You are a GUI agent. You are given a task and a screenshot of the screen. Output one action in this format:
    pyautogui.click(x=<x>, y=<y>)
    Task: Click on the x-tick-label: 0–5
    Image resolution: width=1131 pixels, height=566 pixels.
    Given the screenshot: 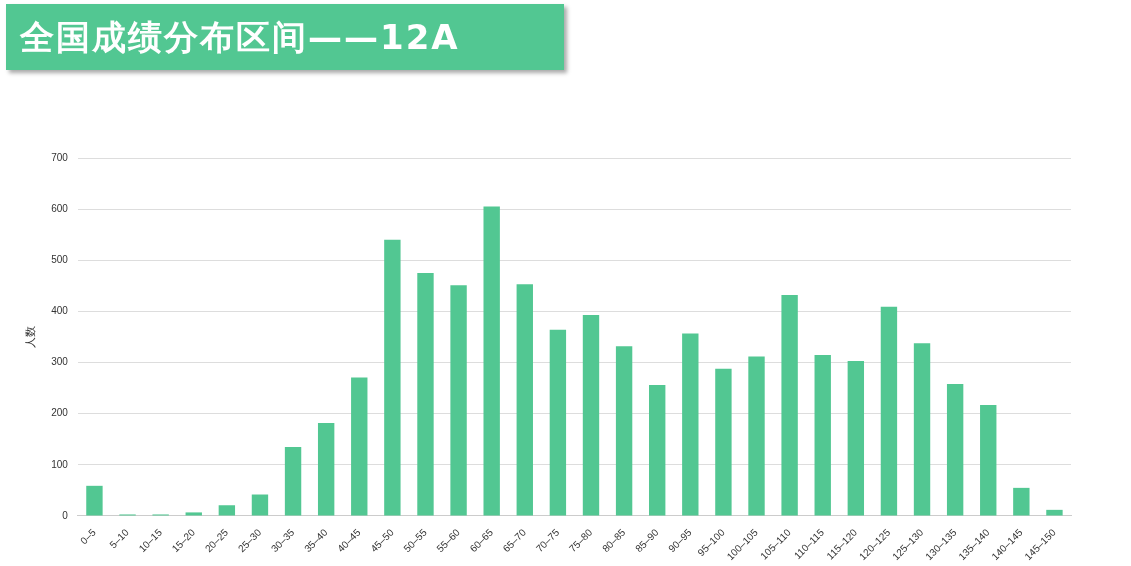 What is the action you would take?
    pyautogui.click(x=88, y=536)
    